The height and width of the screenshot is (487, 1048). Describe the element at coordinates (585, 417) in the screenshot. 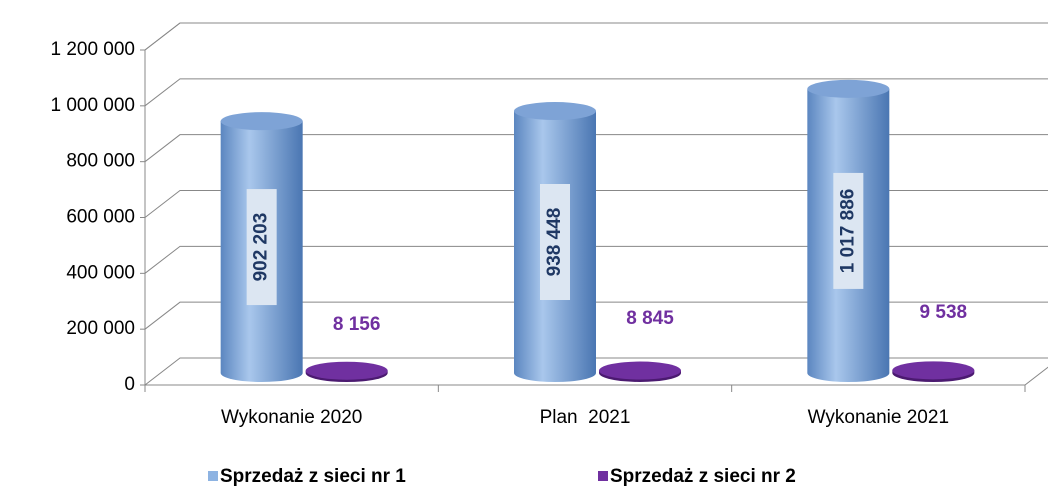

I see `x-tick-label: Plan 2021` at that location.